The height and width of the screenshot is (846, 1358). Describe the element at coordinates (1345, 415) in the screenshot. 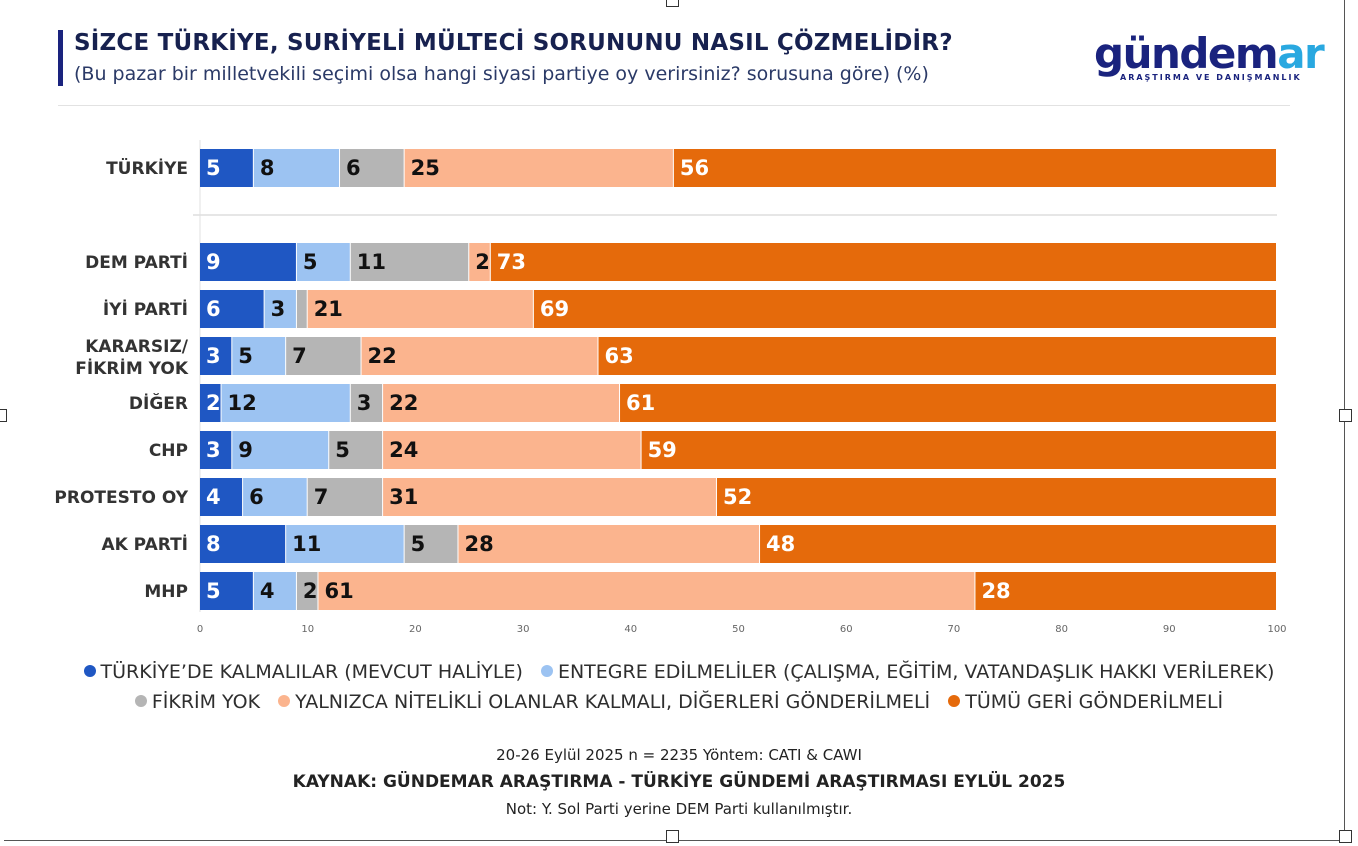

I see `resize-handle-right` at that location.